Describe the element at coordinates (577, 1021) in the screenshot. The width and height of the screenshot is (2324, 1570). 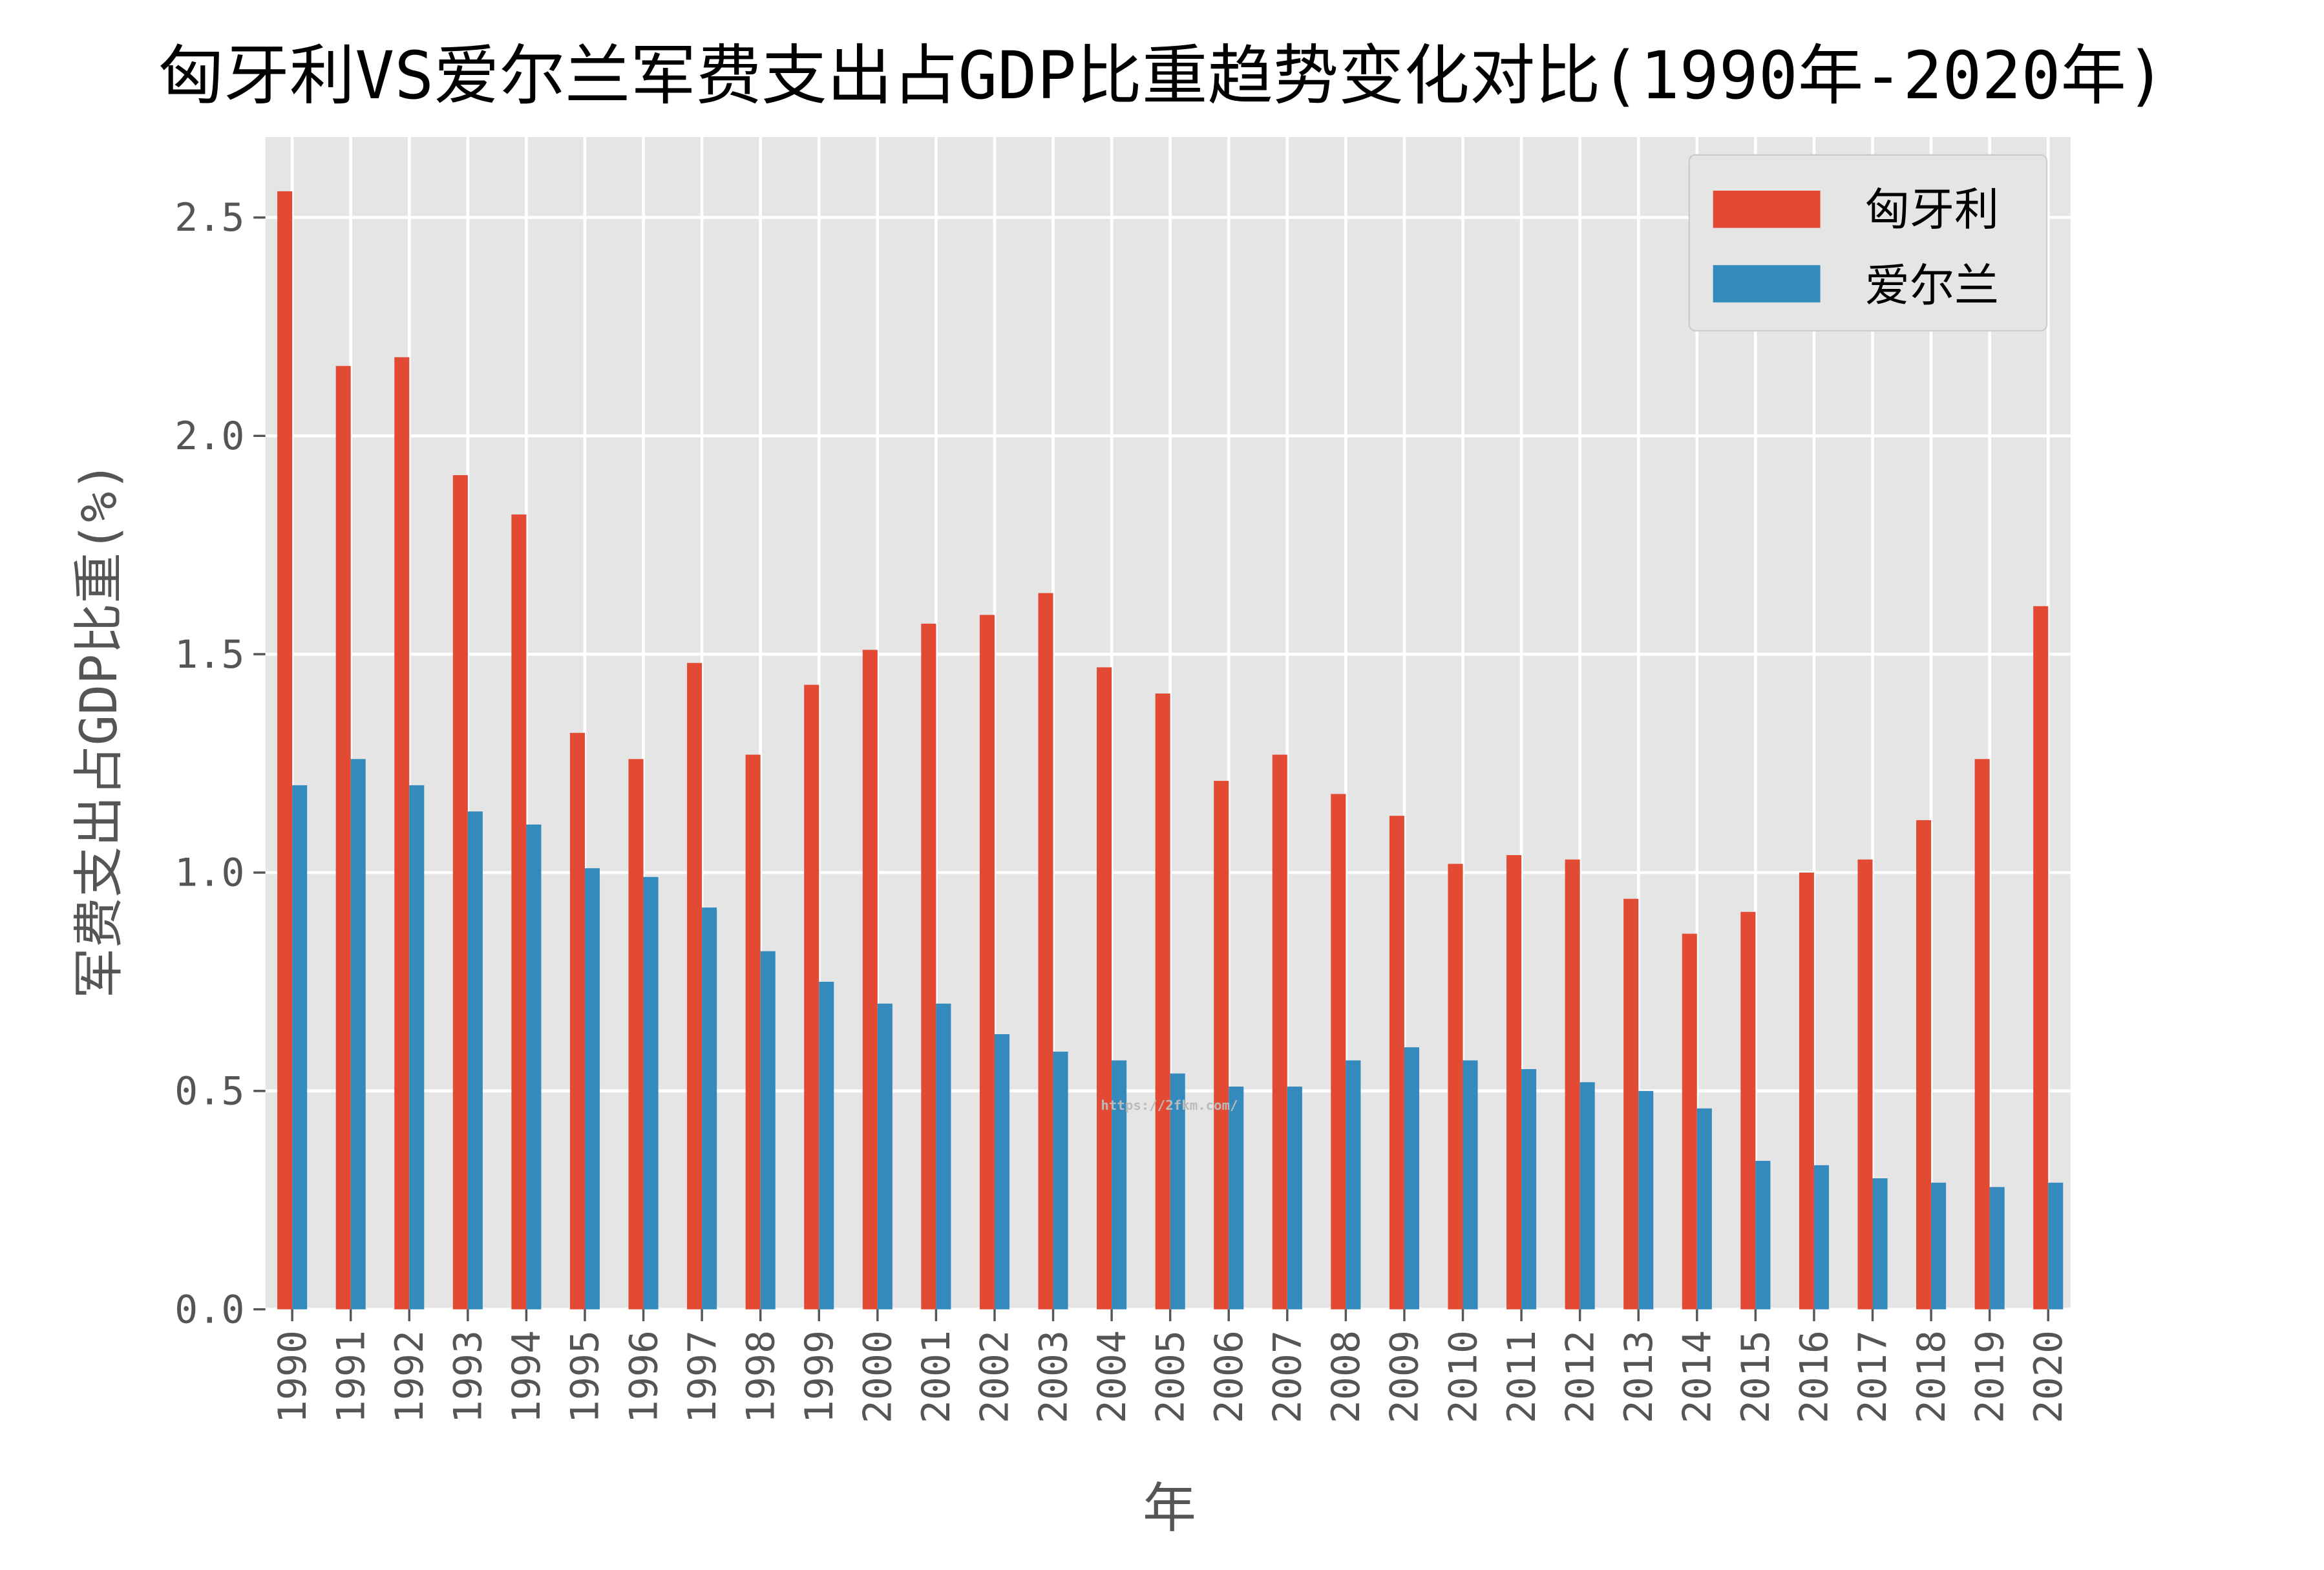
I see `bar-hungary-1995` at that location.